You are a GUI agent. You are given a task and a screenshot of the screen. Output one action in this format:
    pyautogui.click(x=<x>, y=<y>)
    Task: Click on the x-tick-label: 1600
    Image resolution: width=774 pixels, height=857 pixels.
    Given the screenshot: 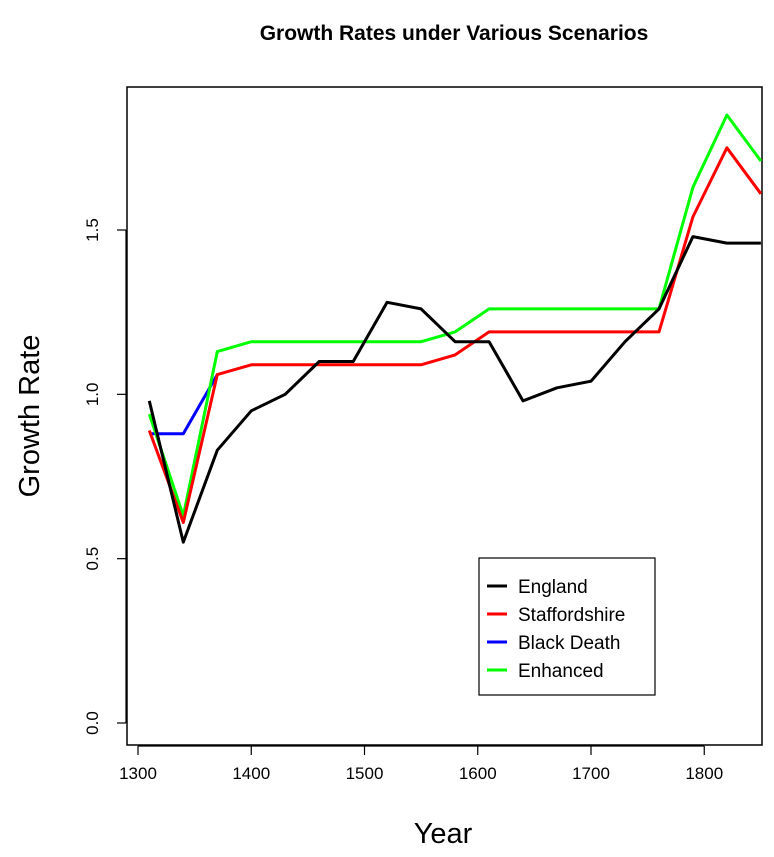 What is the action you would take?
    pyautogui.click(x=478, y=773)
    